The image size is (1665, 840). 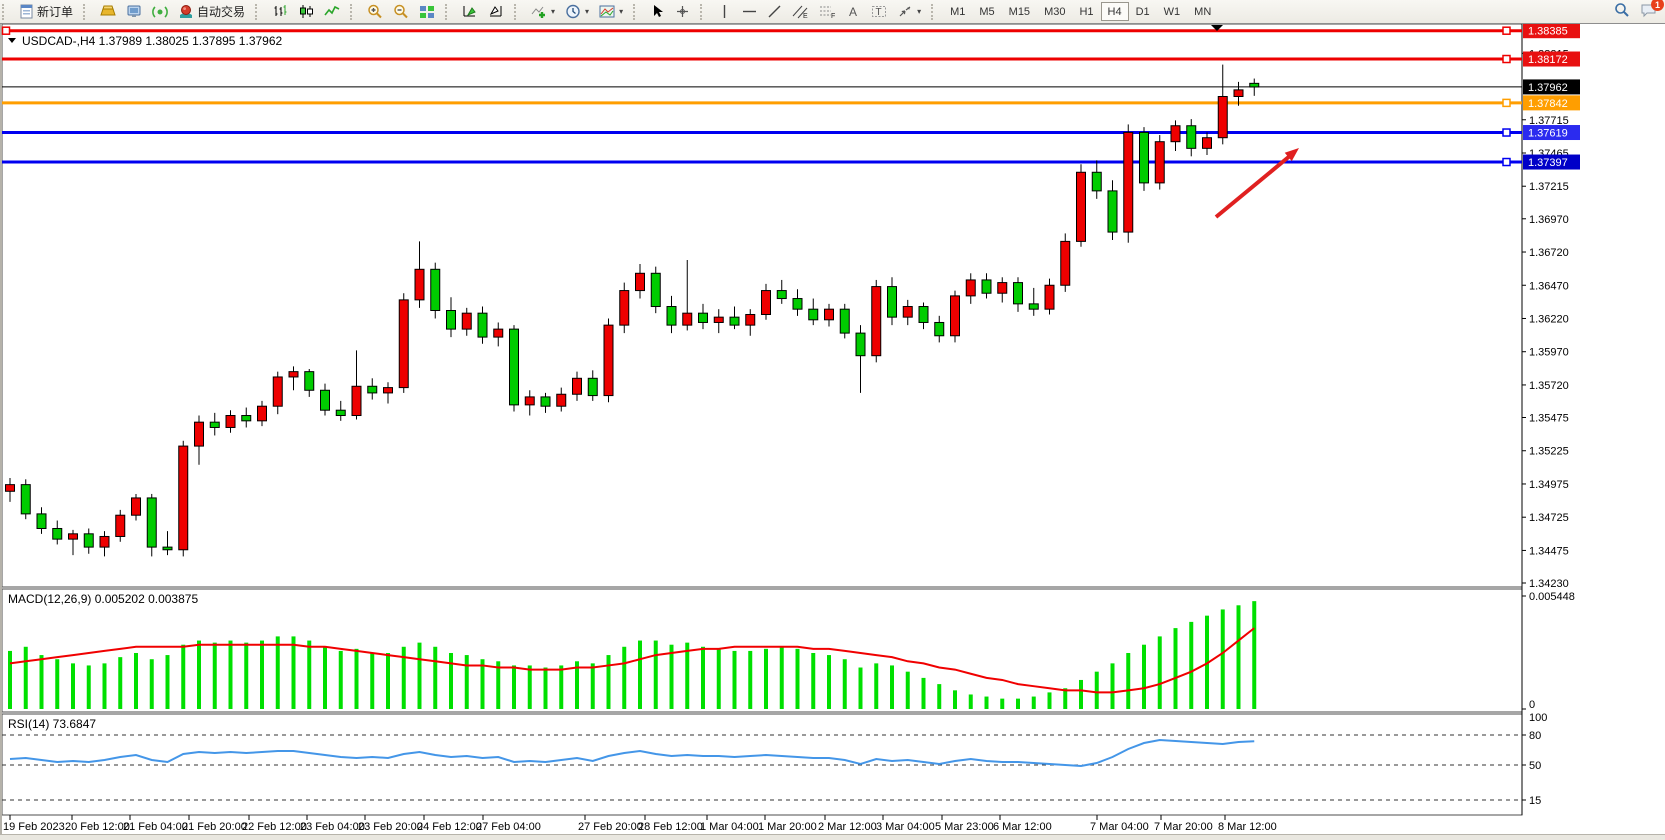 I want to click on rsi-scale-50: 50, so click(x=1535, y=766).